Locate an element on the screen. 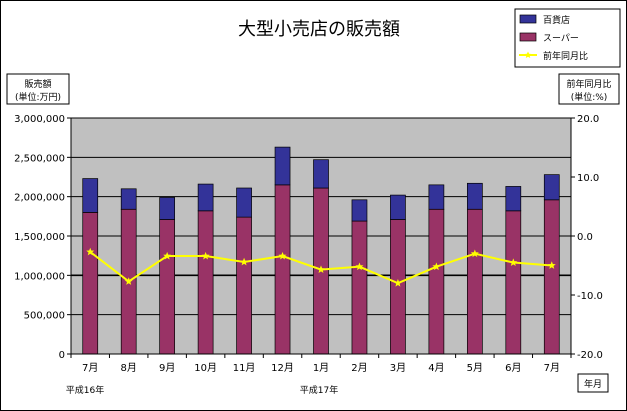 Image resolution: width=627 pixels, height=411 pixels. y-left-tick-label: 1,000,000 is located at coordinates (39, 276).